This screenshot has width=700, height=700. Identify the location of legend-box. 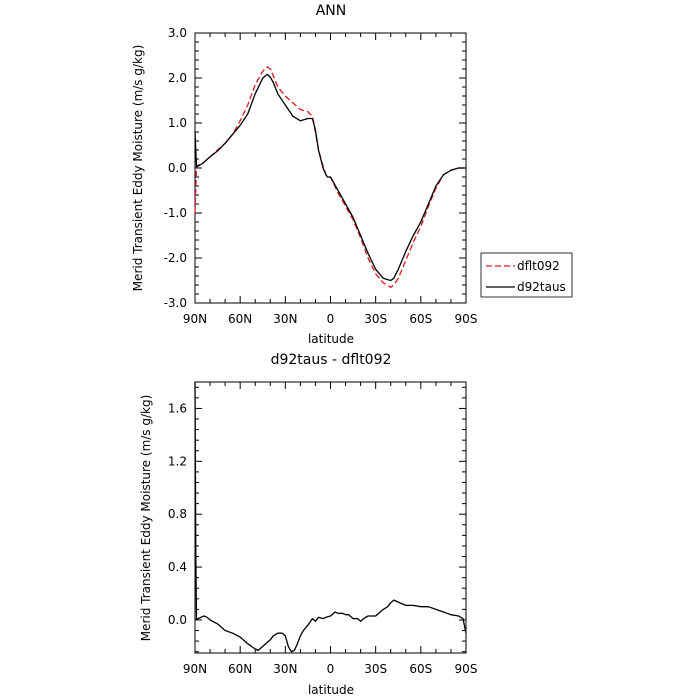
(526, 275).